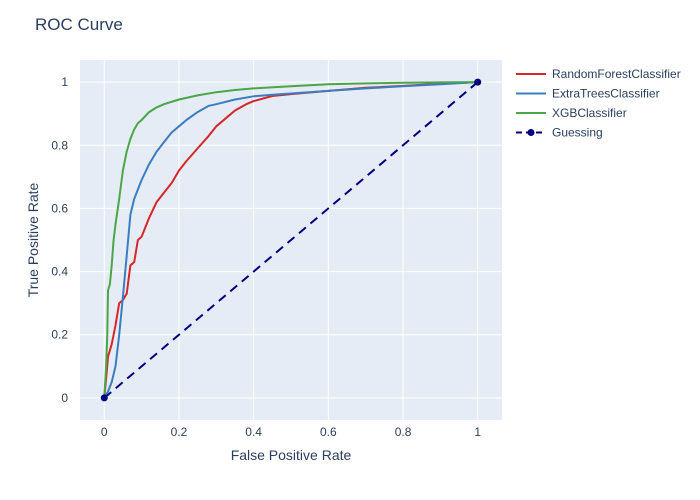 This screenshot has width=700, height=500. Describe the element at coordinates (616, 74) in the screenshot. I see `legend-label: RandomForestClassifier` at that location.